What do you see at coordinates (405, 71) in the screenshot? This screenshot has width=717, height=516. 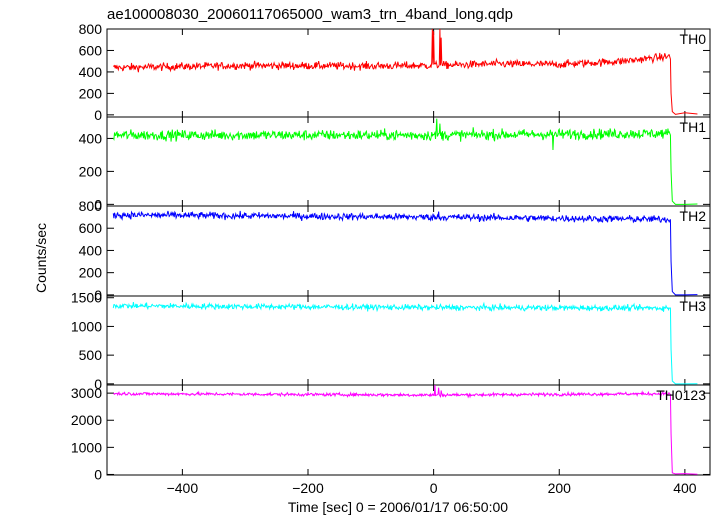 I see `series-th0-line` at bounding box center [405, 71].